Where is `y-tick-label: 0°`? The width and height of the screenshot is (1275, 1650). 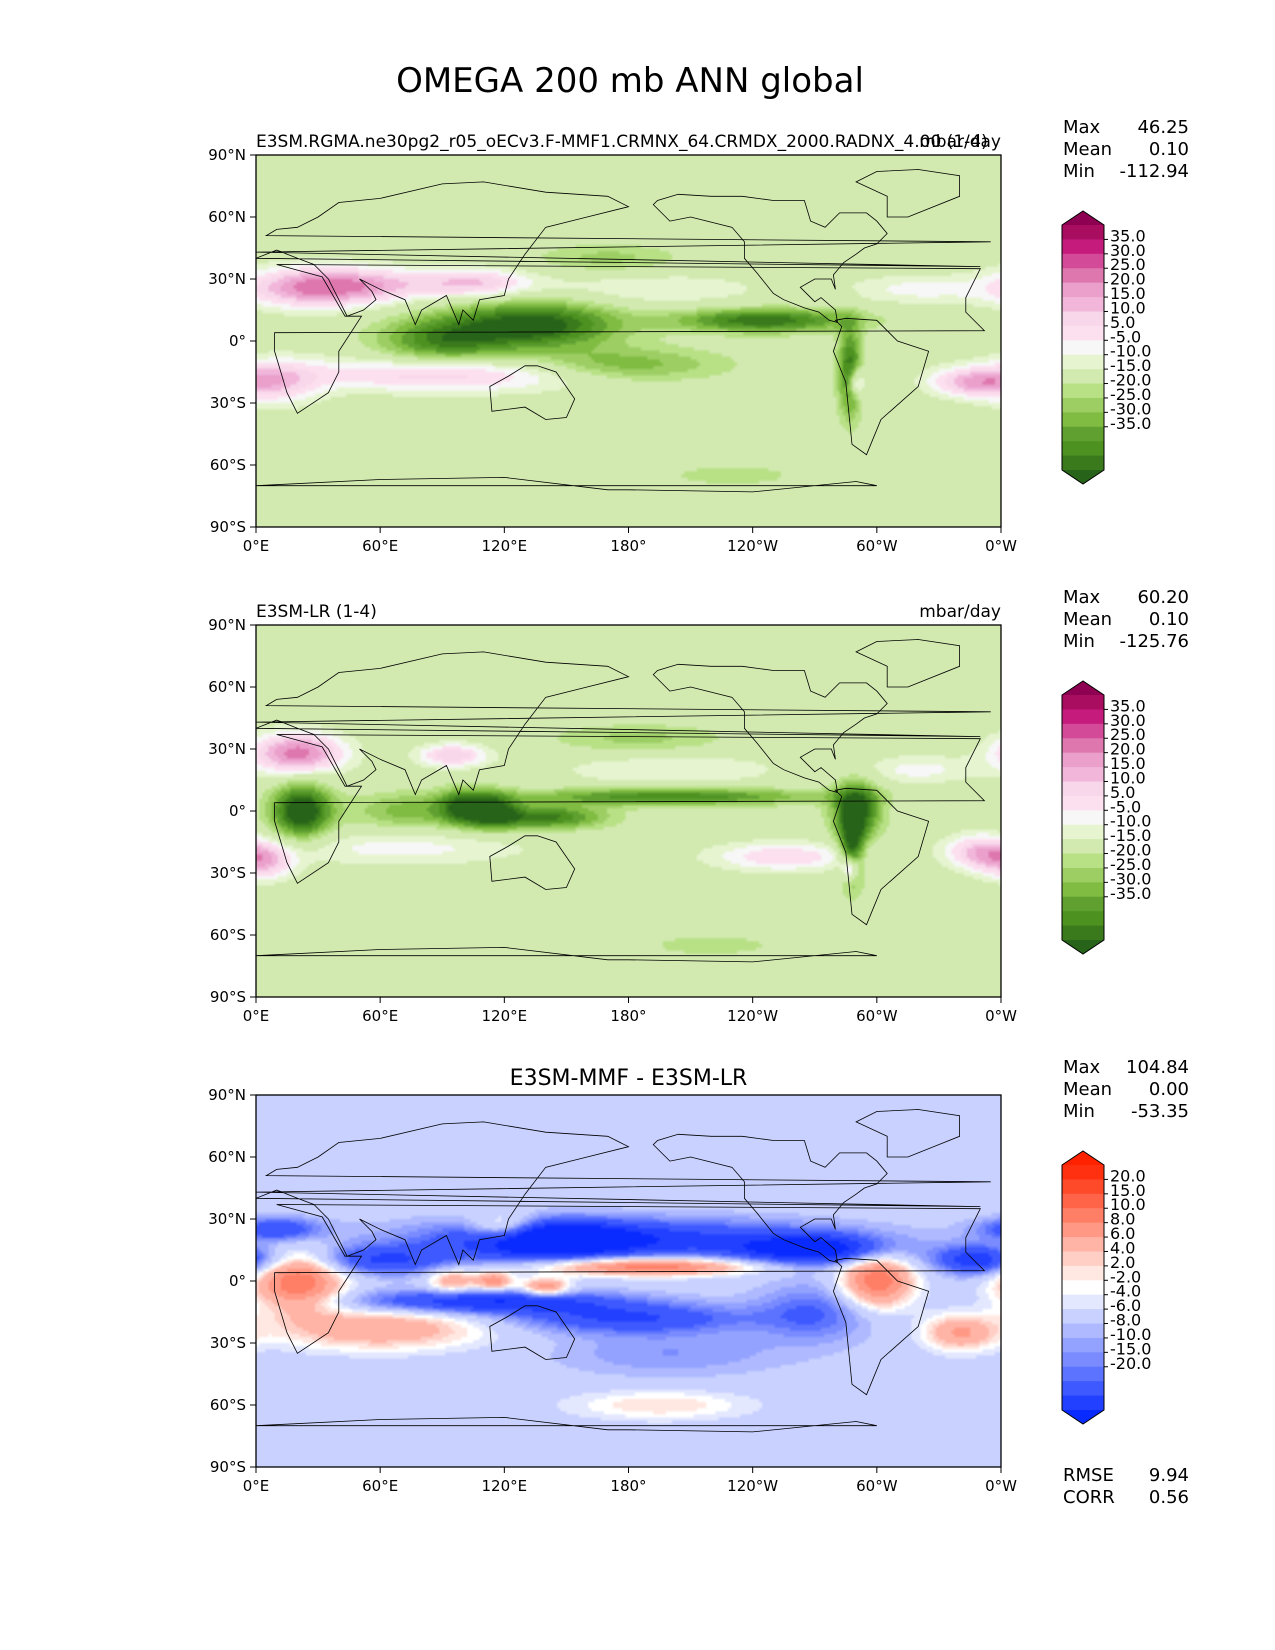
y-tick-label: 0° is located at coordinates (237, 341).